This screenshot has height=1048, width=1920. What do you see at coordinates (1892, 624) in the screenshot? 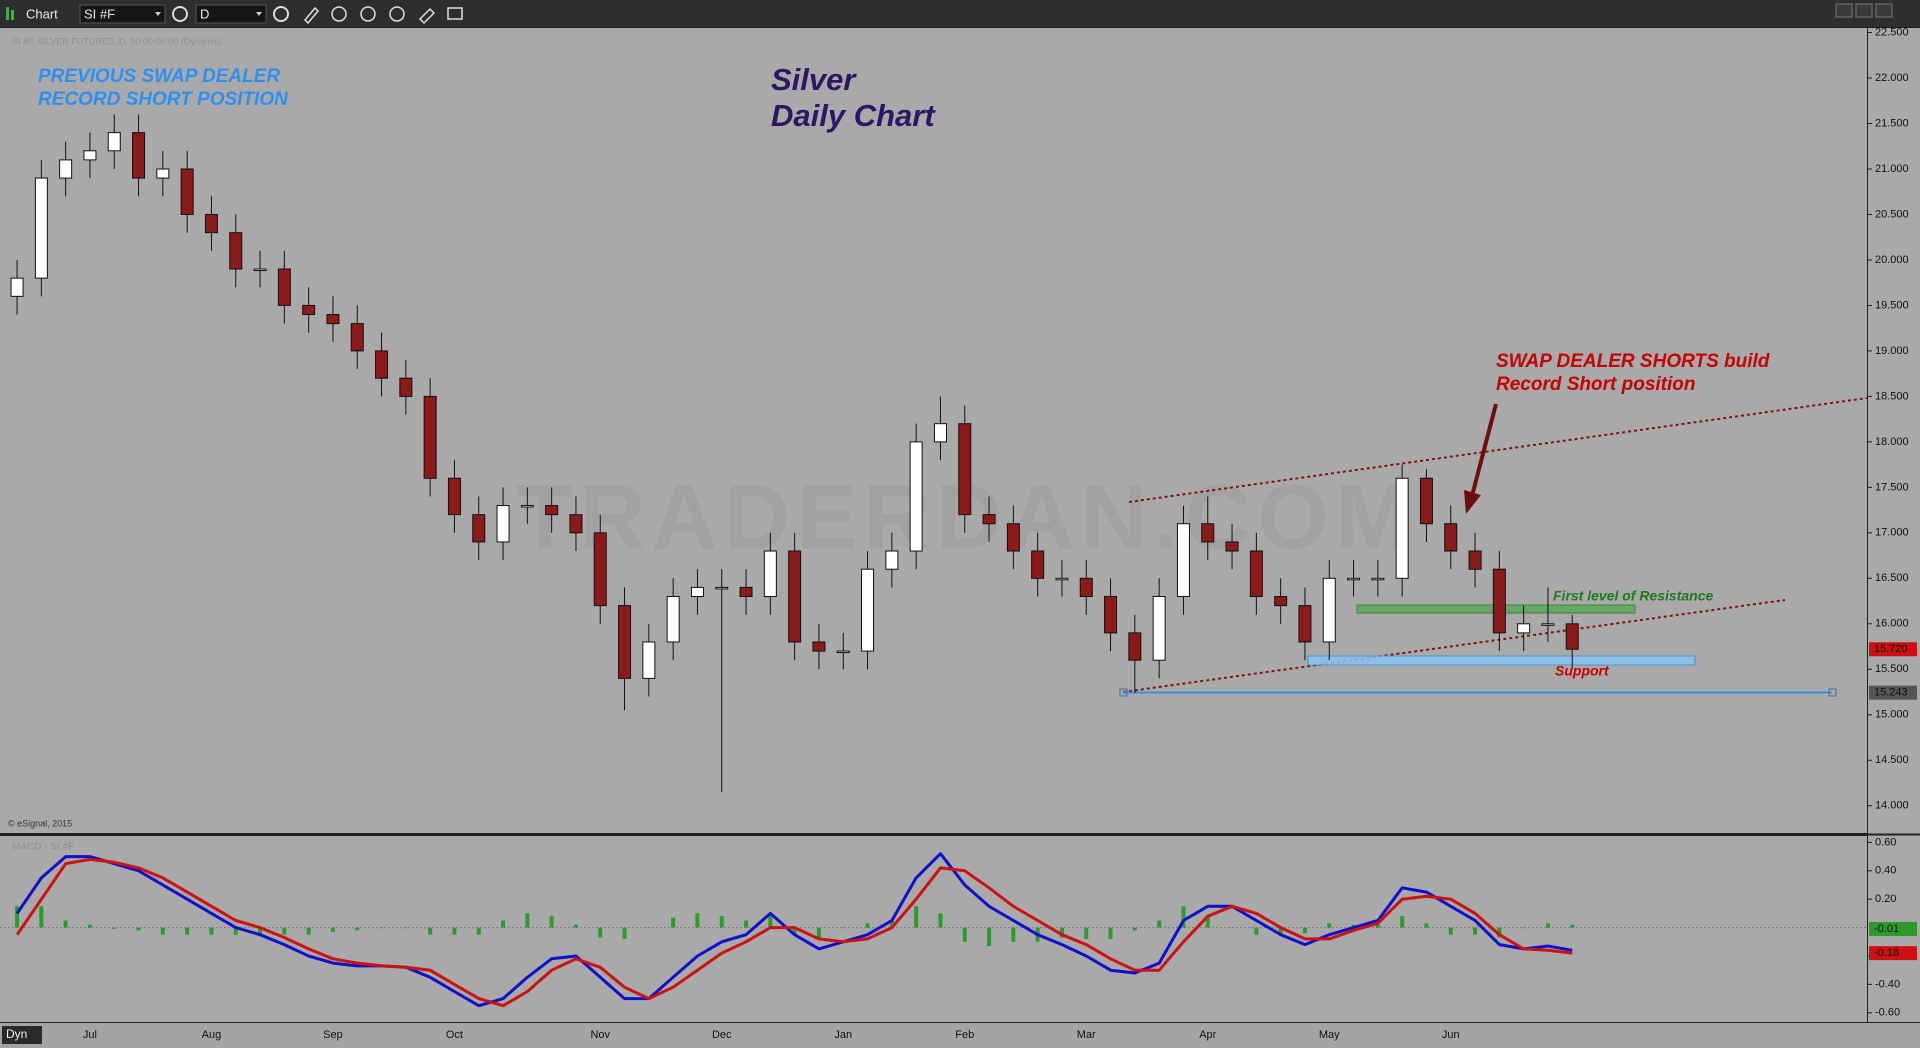
I see `y-tick-label: 16.000` at bounding box center [1892, 624].